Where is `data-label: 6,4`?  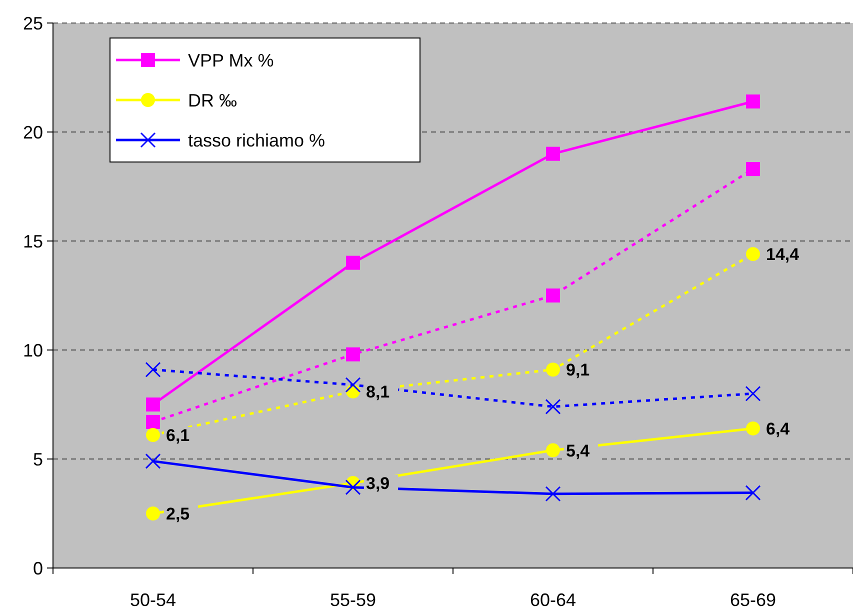
data-label: 6,4 is located at coordinates (778, 428).